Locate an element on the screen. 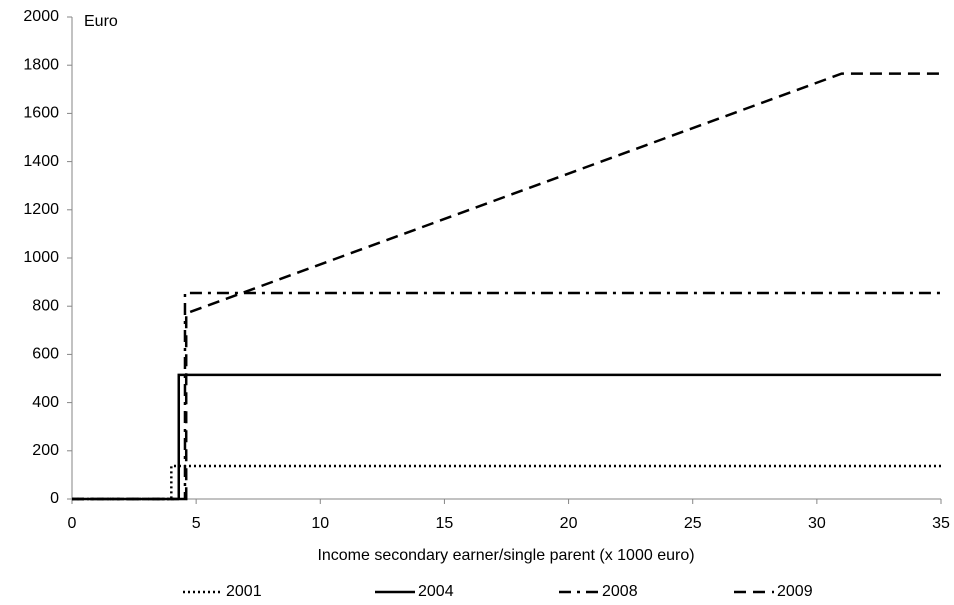  x-tick-label: 0 is located at coordinates (72, 523).